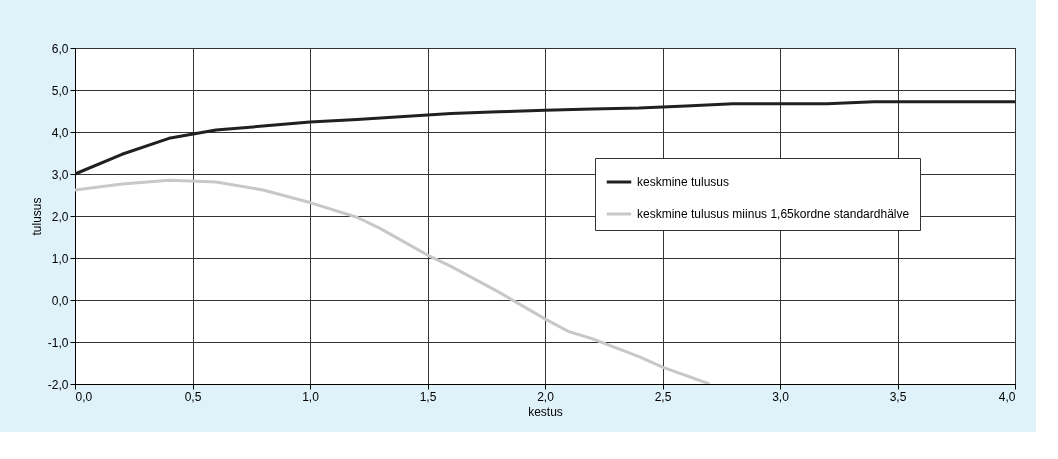  Describe the element at coordinates (58, 342) in the screenshot. I see `y-tick-label: -1,0` at that location.